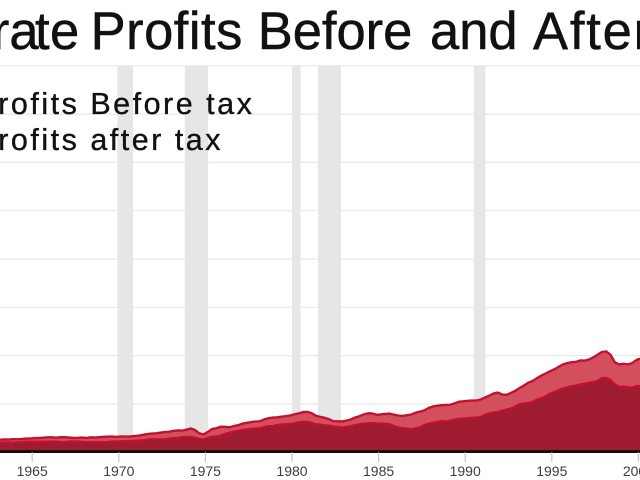 The width and height of the screenshot is (640, 480). I want to click on svg-text: Profits Before tax, so click(127, 104).